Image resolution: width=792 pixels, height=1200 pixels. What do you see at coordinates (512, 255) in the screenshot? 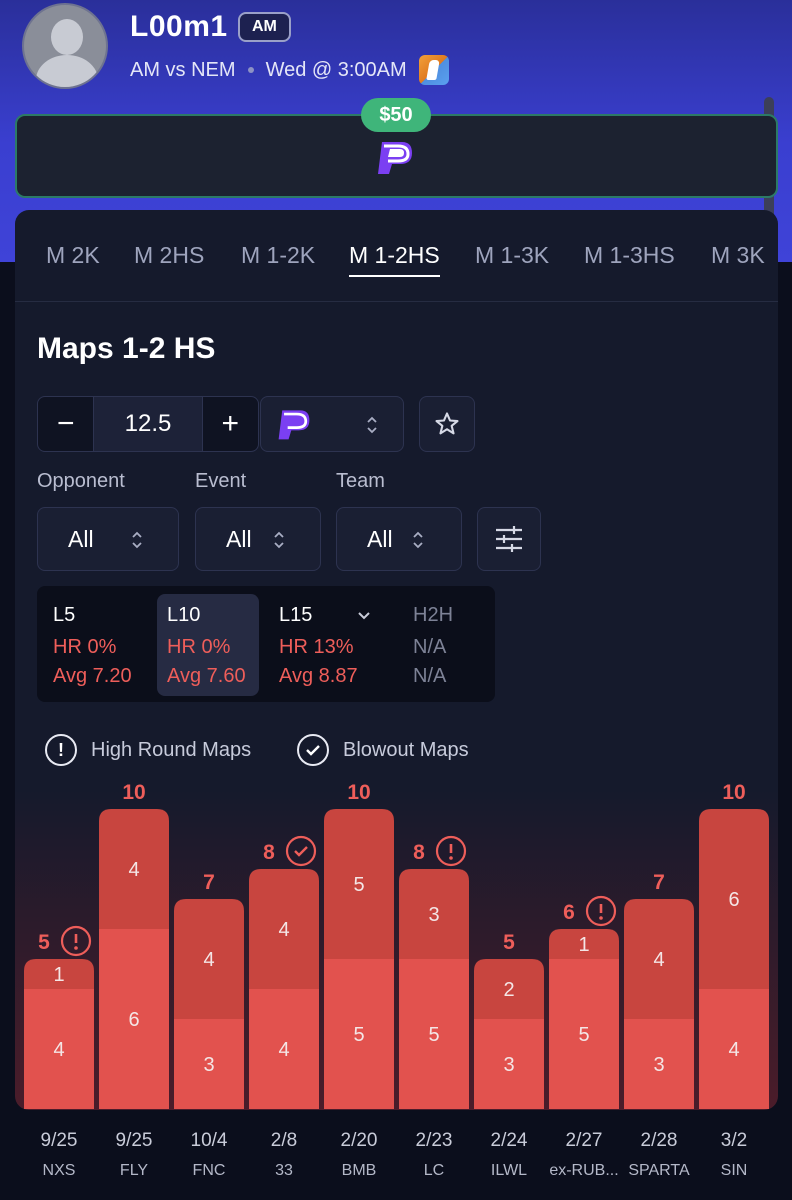
I see `tab-m-1-3k: M 1-3K` at bounding box center [512, 255].